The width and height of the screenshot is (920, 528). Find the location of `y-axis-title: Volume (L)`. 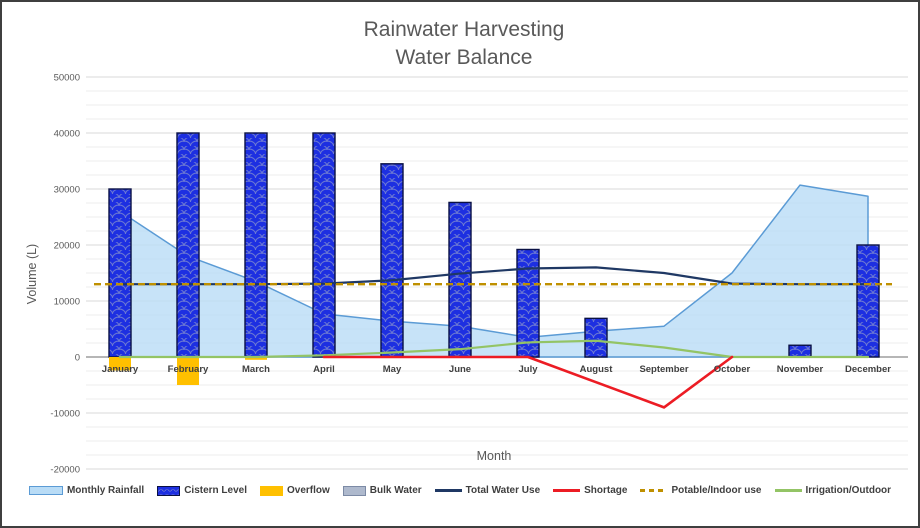

y-axis-title: Volume (L) is located at coordinates (32, 274).